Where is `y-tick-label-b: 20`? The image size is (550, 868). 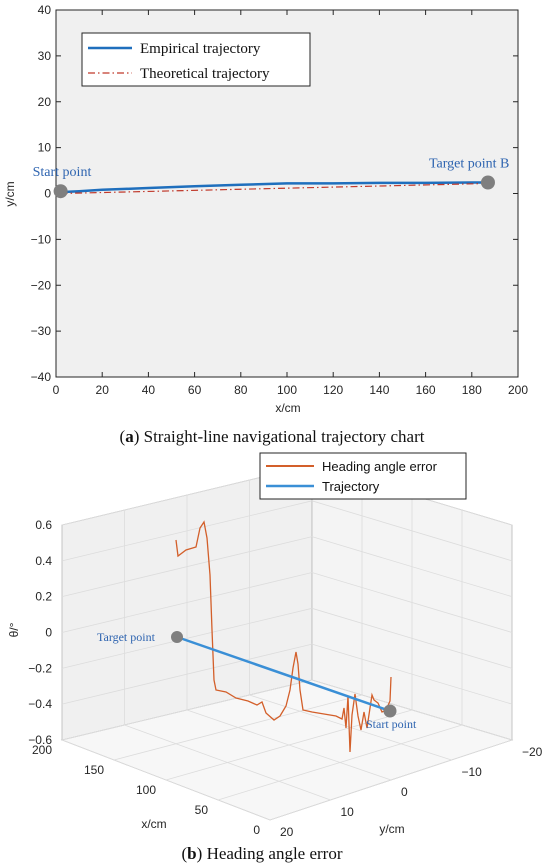
y-tick-label-b: 20 is located at coordinates (287, 832).